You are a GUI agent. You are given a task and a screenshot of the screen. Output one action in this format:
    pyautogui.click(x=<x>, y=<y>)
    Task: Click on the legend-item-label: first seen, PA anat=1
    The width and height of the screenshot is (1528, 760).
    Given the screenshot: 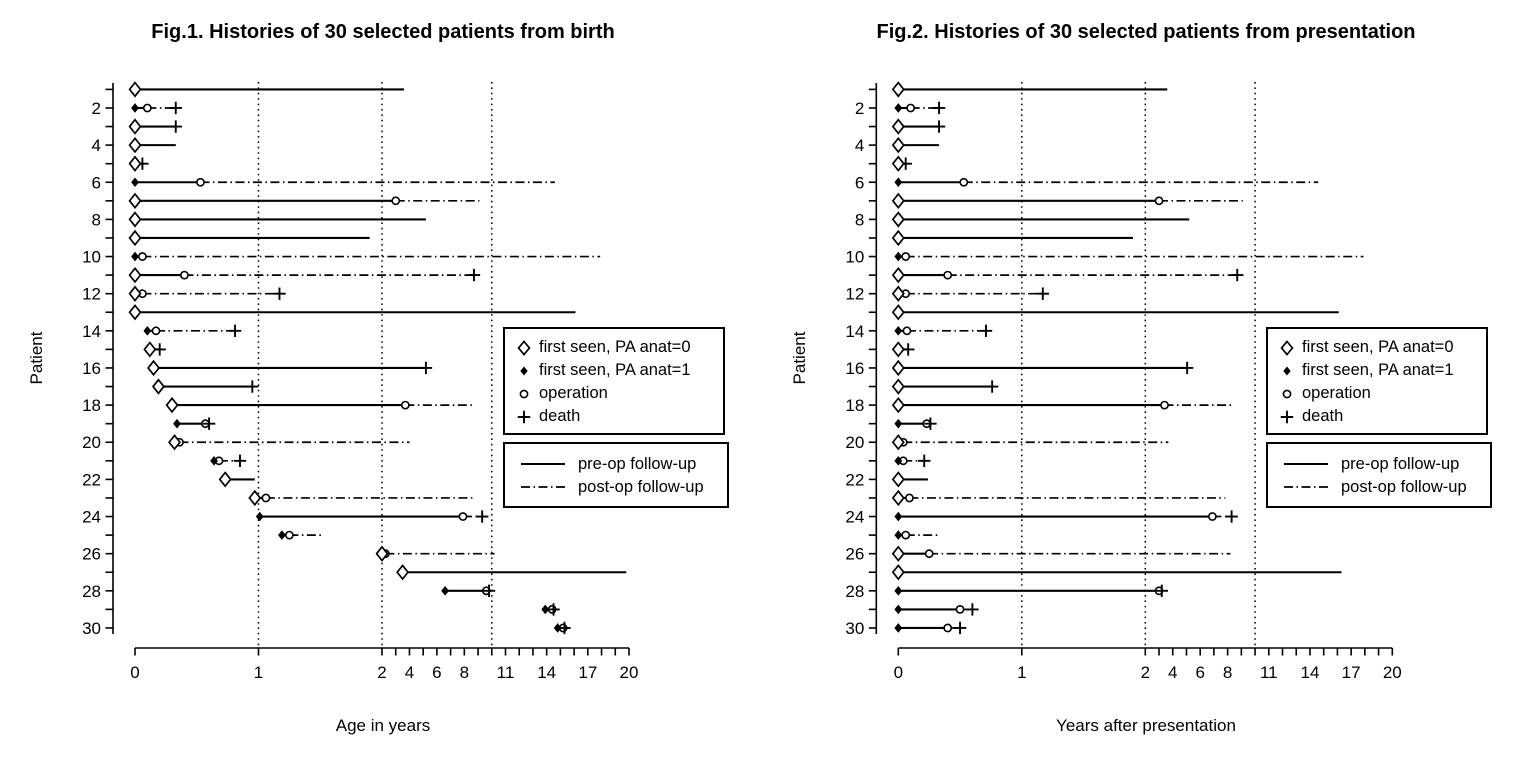 What is the action you would take?
    pyautogui.click(x=1378, y=370)
    